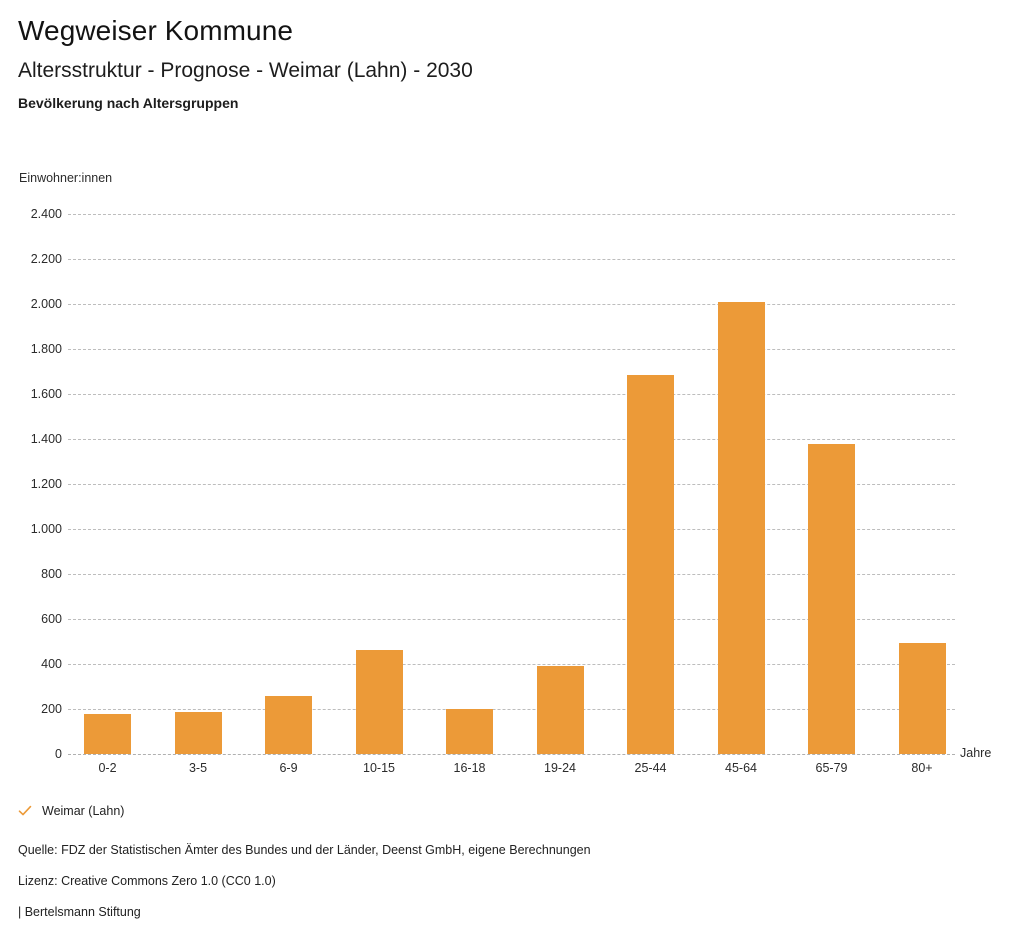 The height and width of the screenshot is (946, 1024). What do you see at coordinates (107, 768) in the screenshot?
I see `x-axis-tick-label: 0-2` at bounding box center [107, 768].